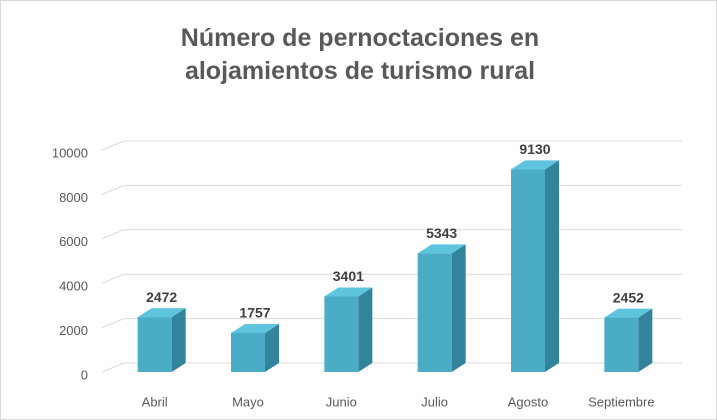 The height and width of the screenshot is (420, 717). Describe the element at coordinates (348, 276) in the screenshot. I see `data-label: 3401` at that location.